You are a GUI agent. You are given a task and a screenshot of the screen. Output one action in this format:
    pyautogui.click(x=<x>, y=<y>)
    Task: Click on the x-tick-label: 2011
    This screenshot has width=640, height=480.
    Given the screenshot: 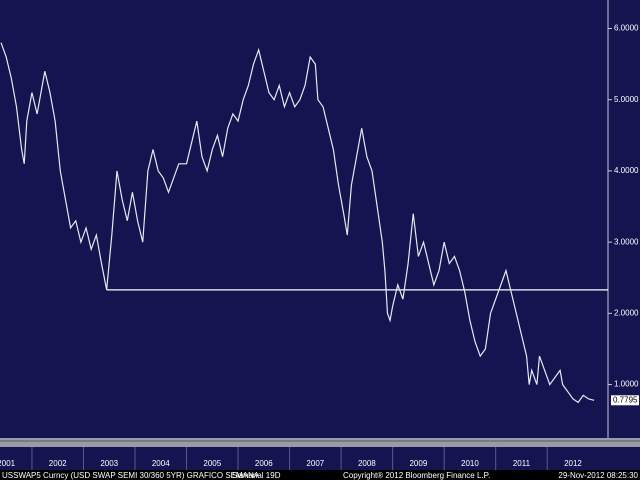 What is the action you would take?
    pyautogui.click(x=522, y=463)
    